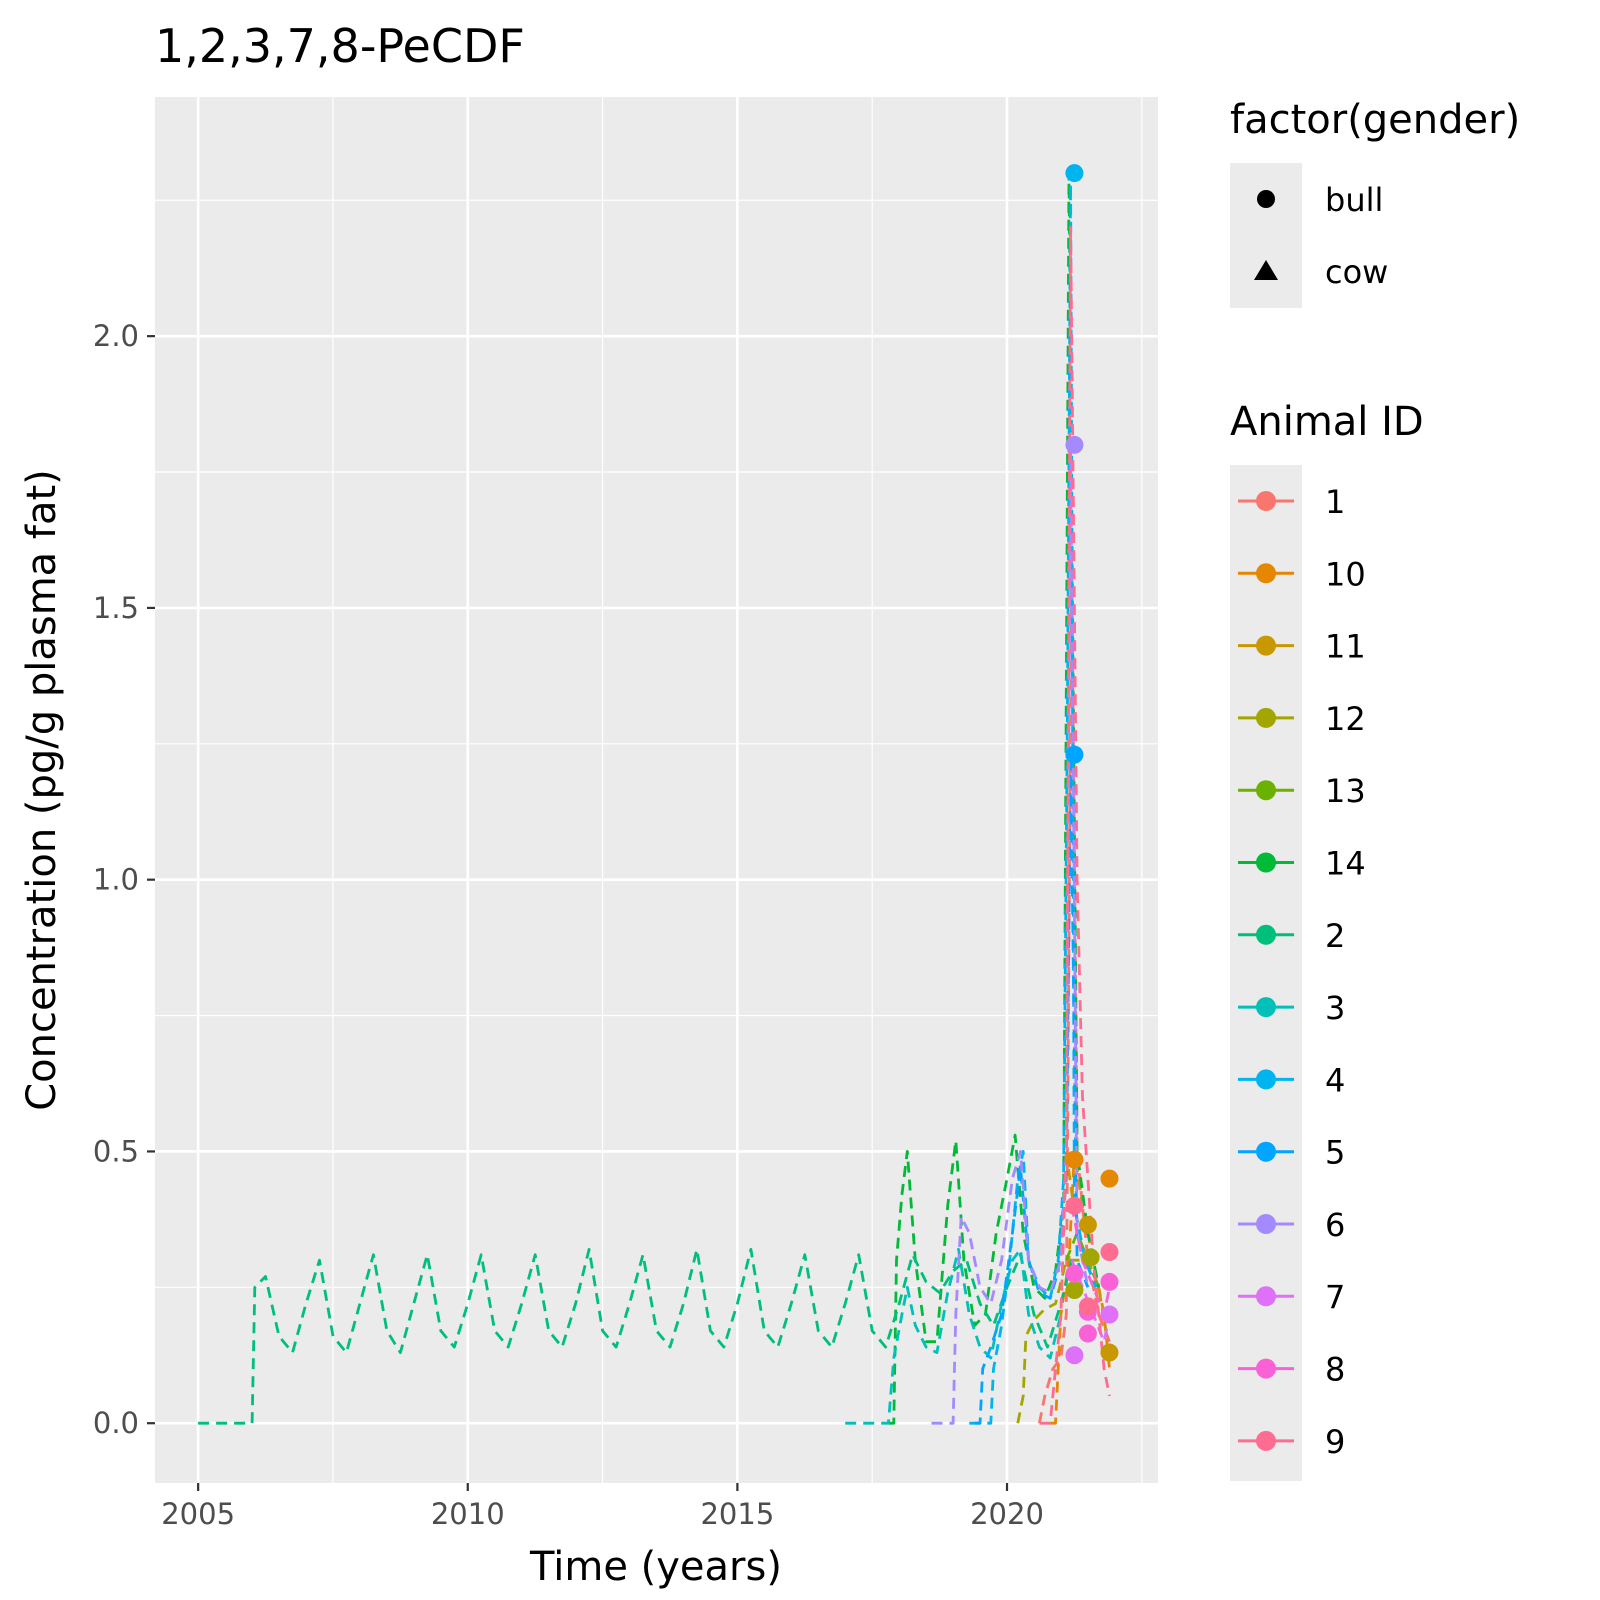  Describe the element at coordinates (1327, 422) in the screenshot. I see `color-legend-title: Animal ID` at that location.